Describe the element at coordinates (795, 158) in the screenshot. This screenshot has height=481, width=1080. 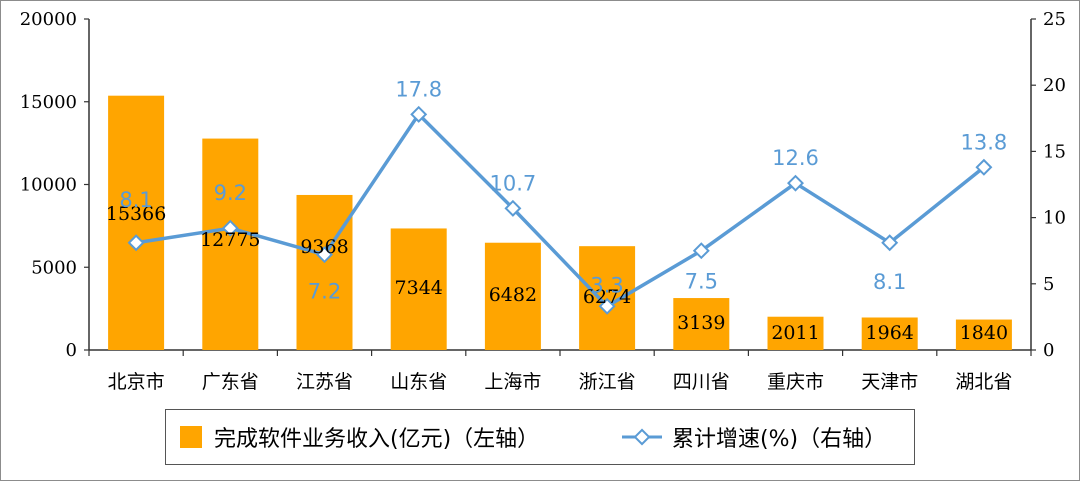
I see `line-value-label: 12.6` at that location.